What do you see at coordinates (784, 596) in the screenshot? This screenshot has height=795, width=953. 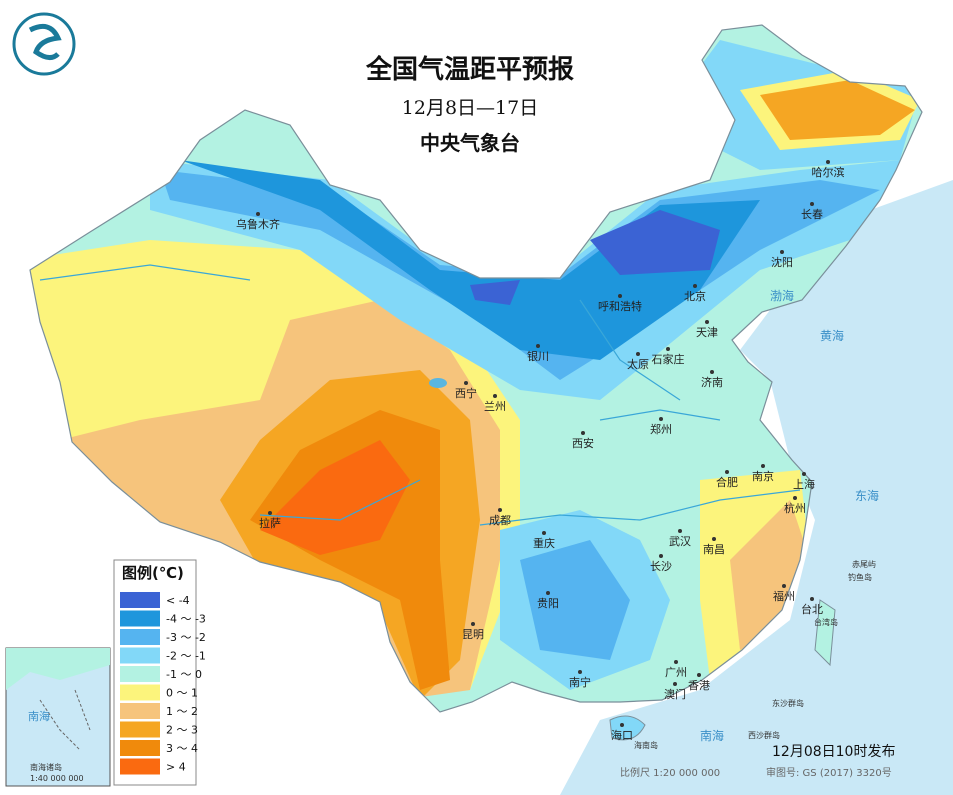 I see `city-label: 福州` at bounding box center [784, 596].